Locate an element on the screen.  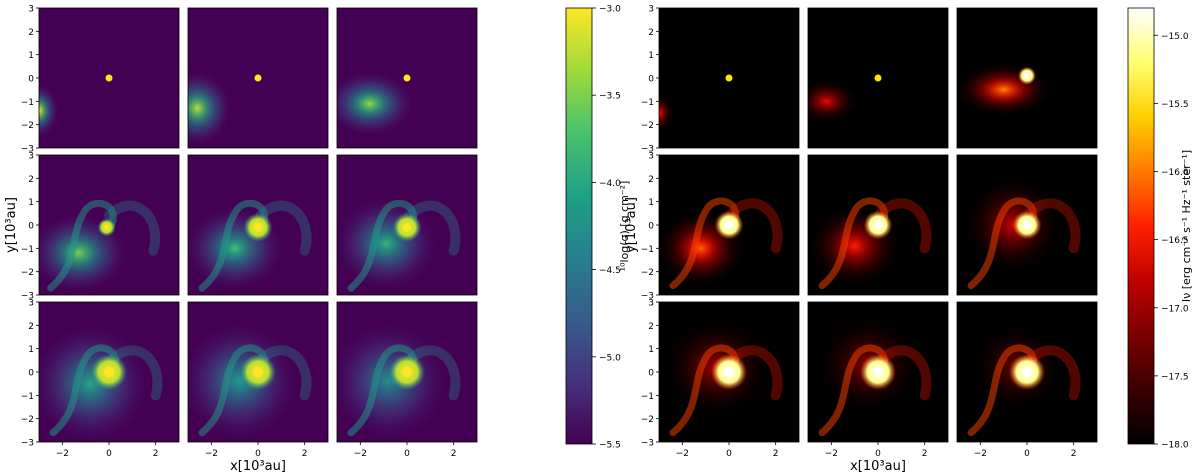
colorbar-label: Iν [erg cm⁻² s⁻¹ Hz⁻¹ ster⁻¹] is located at coordinates (1186, 226).